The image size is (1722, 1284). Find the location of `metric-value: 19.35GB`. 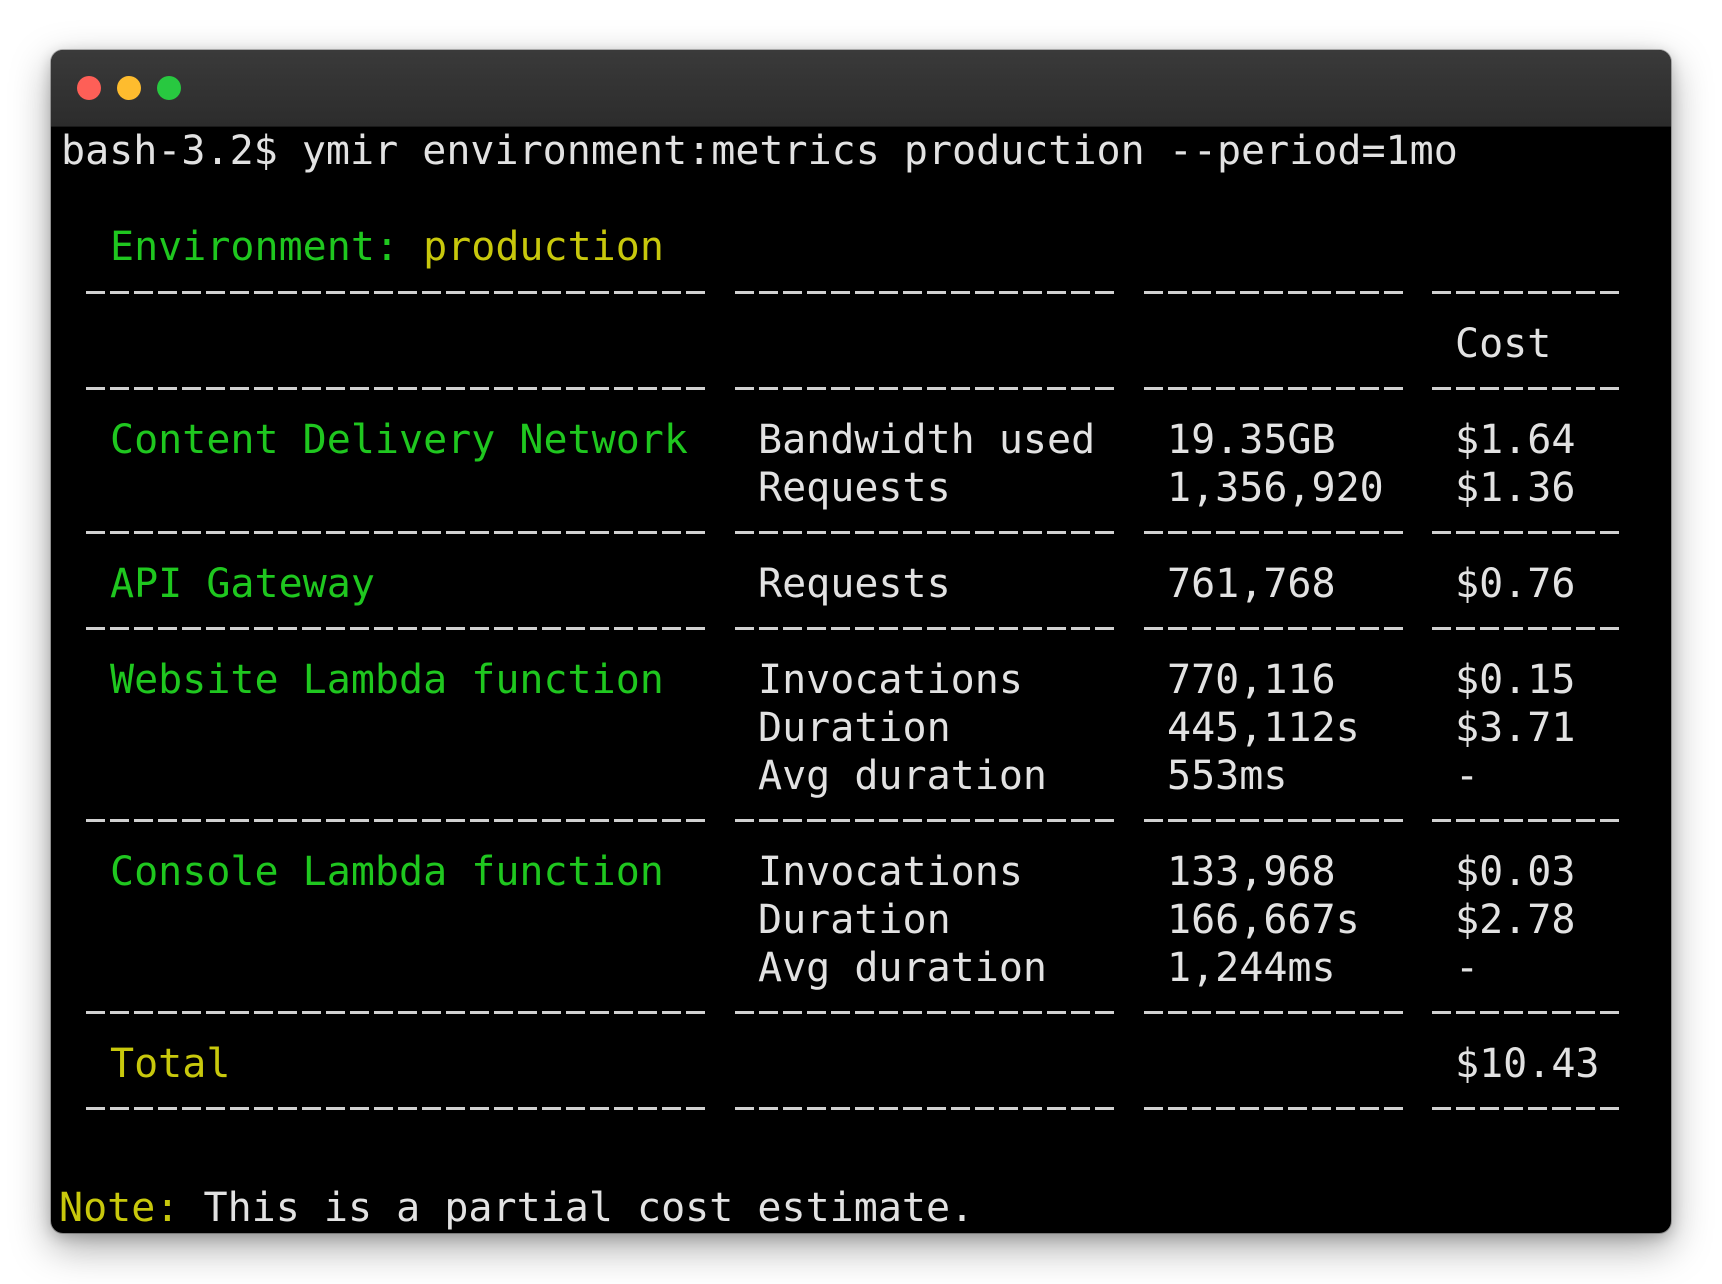

metric-value: 19.35GB is located at coordinates (1251, 440).